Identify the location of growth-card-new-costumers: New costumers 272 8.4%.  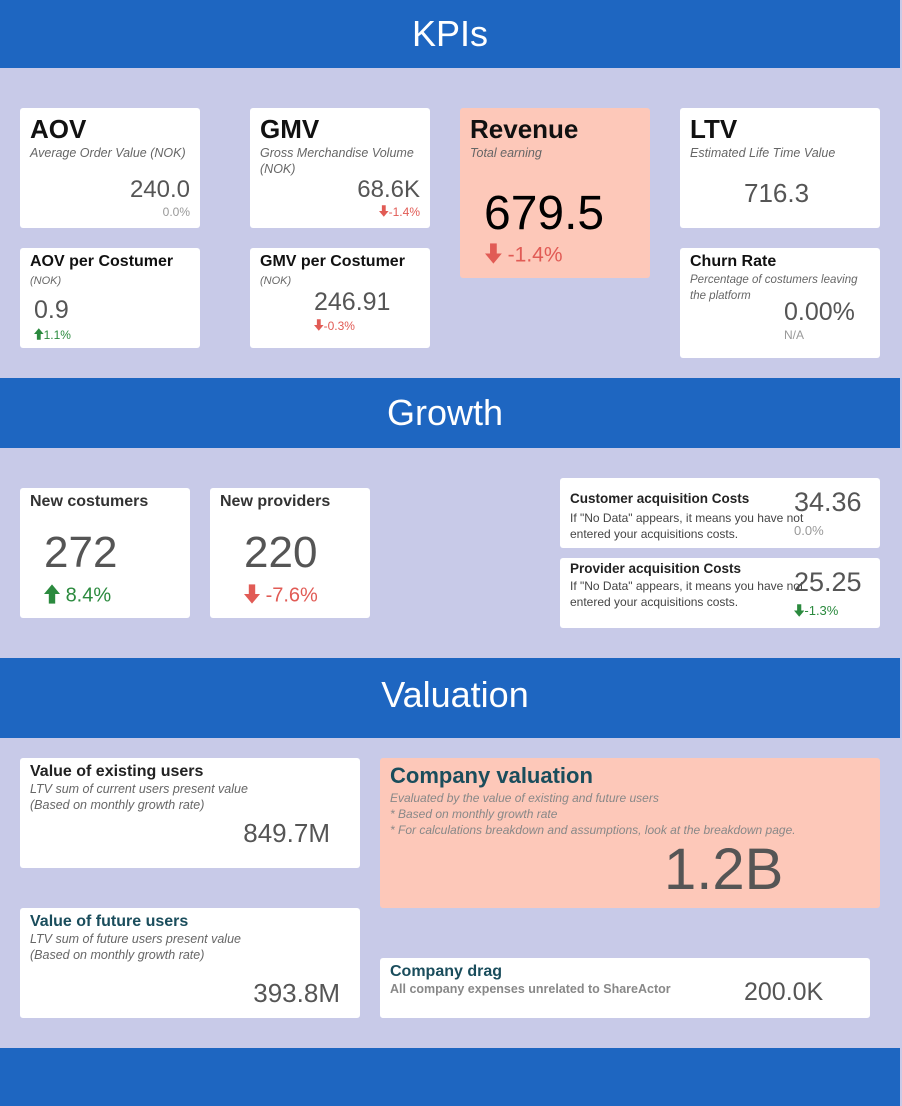
(105, 553).